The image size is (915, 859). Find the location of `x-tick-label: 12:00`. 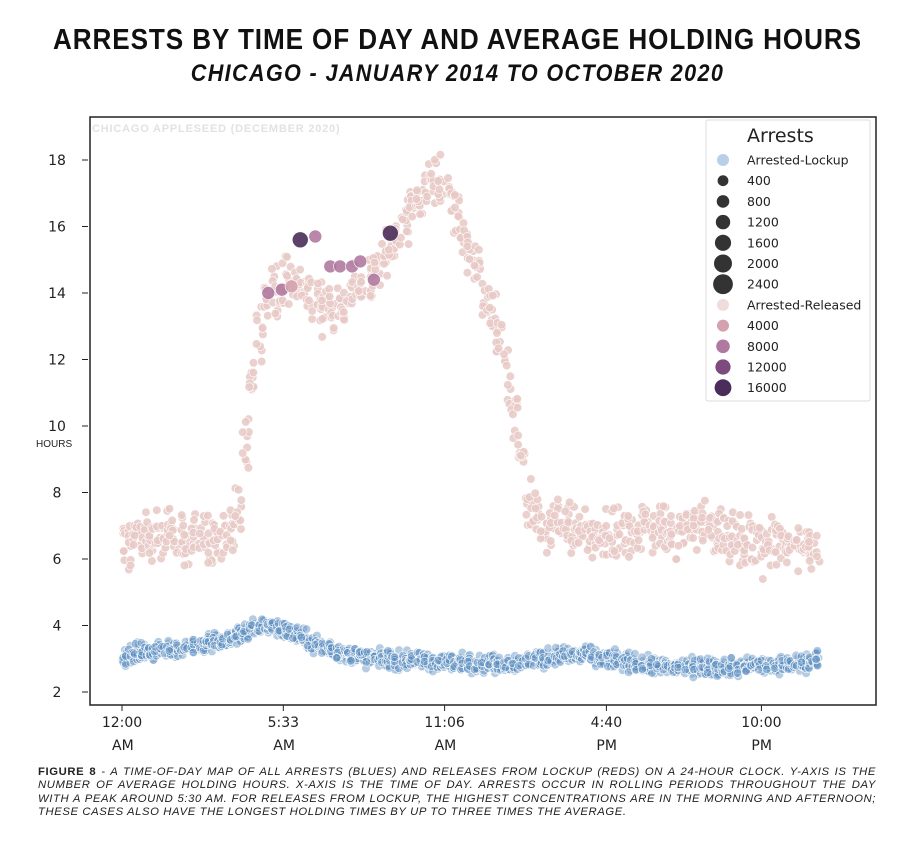

x-tick-label: 12:00 is located at coordinates (122, 723).